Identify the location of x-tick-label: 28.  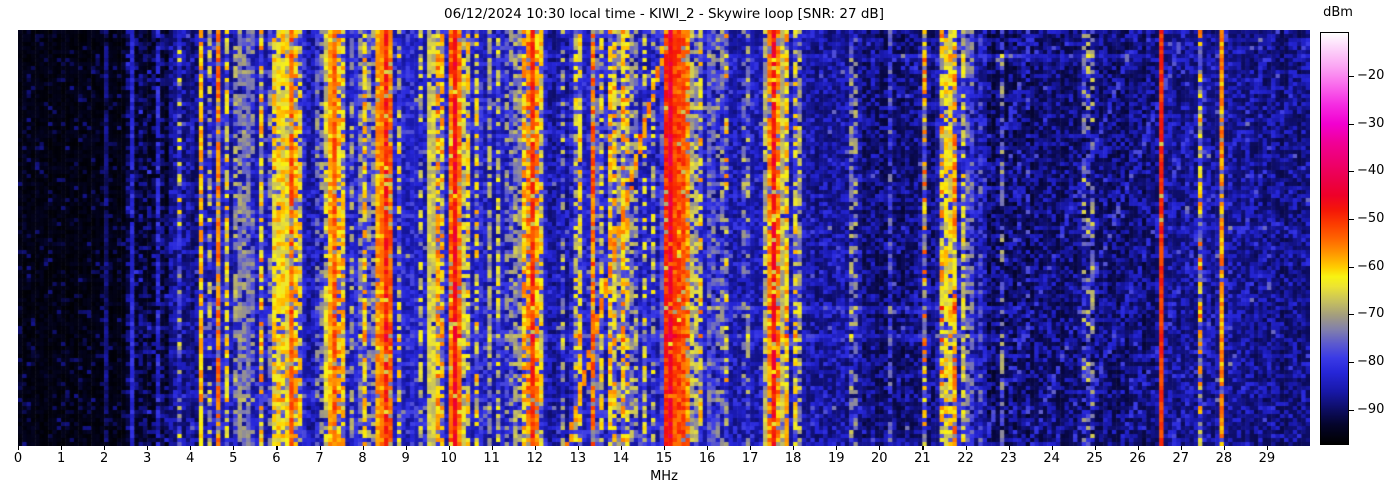
(1224, 458).